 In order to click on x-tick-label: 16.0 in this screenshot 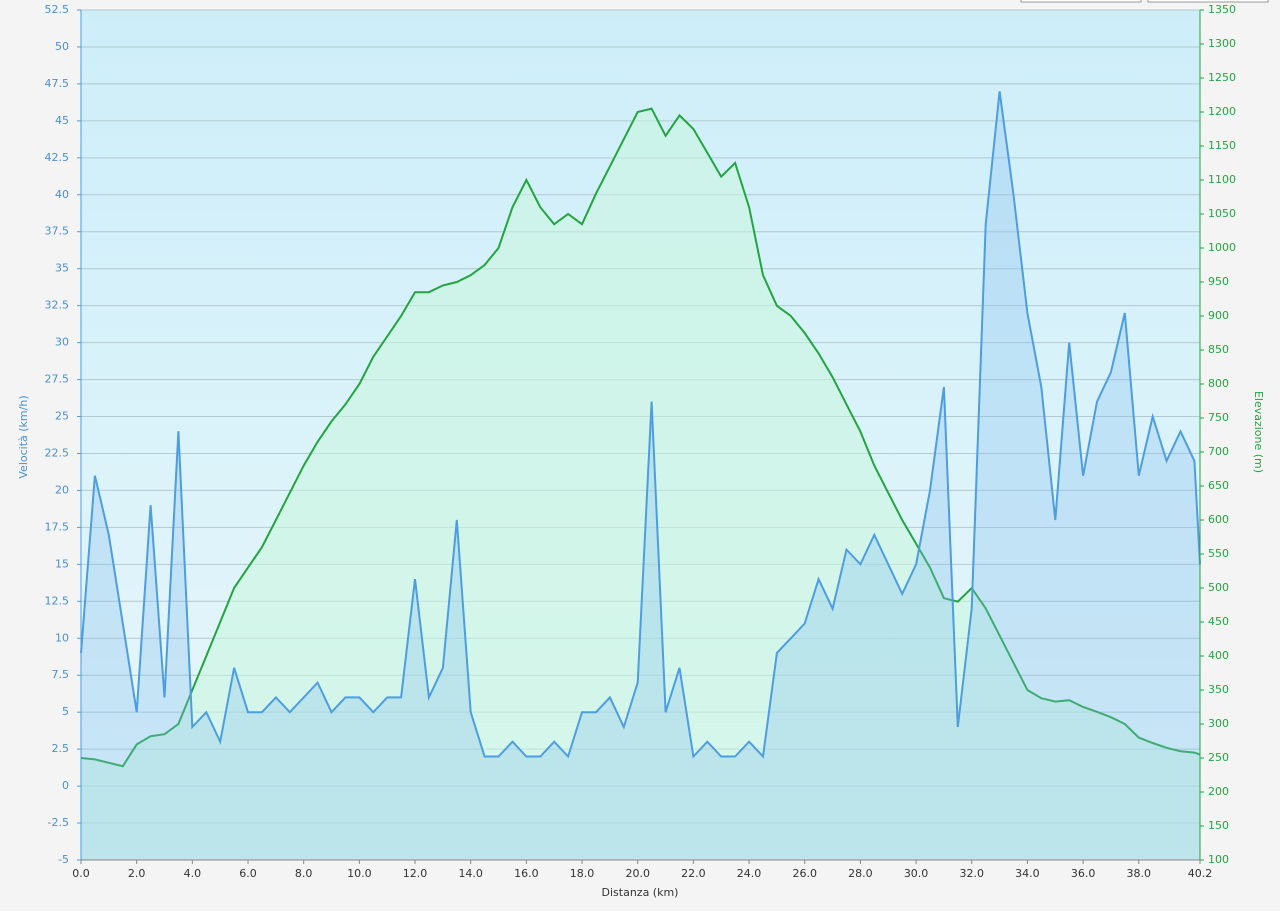, I will do `click(526, 873)`.